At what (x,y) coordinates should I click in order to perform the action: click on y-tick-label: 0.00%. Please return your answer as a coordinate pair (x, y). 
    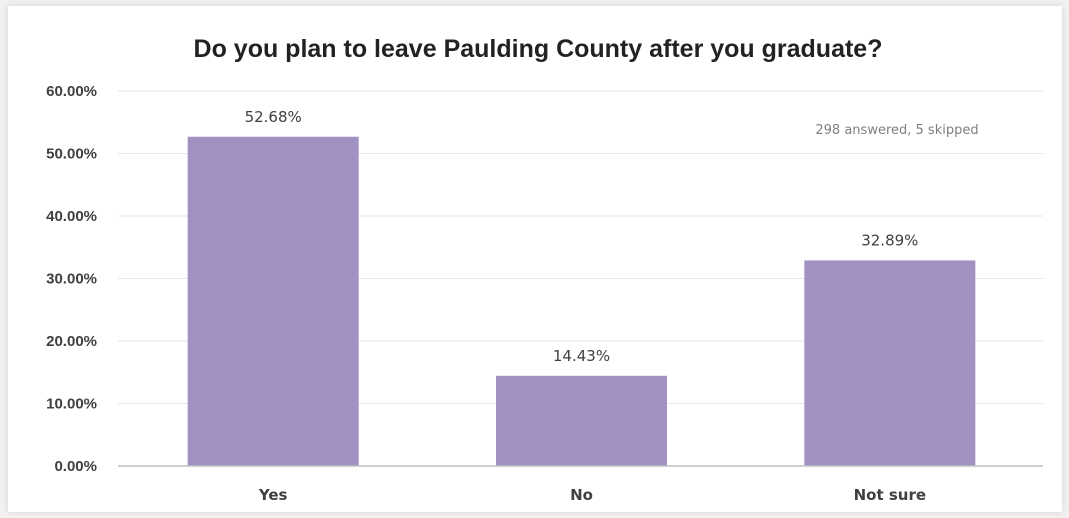
    Looking at the image, I should click on (75, 466).